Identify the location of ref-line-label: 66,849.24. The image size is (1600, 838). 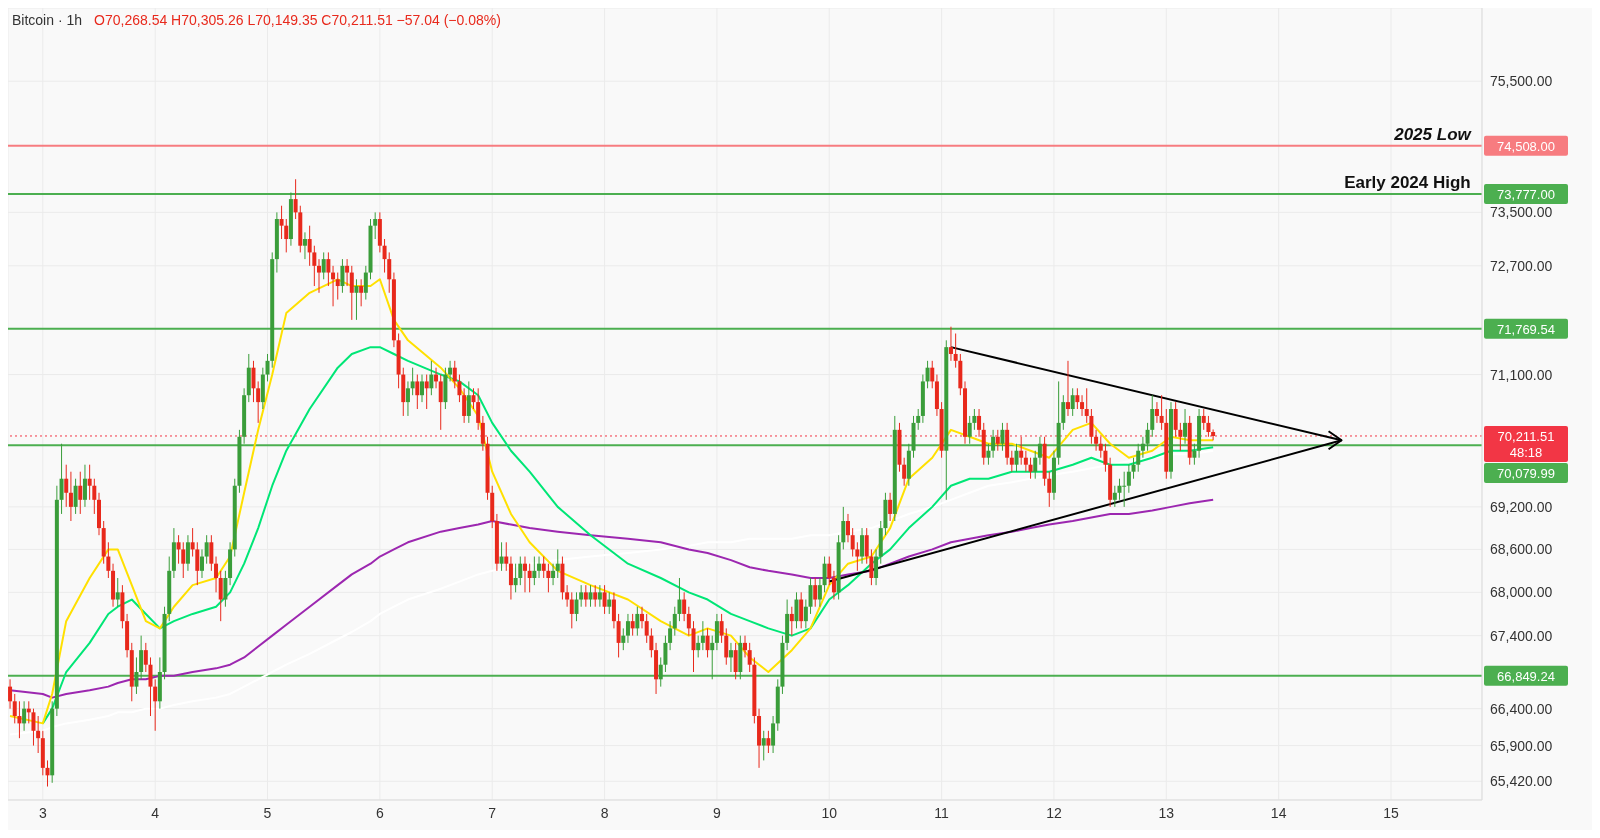
(1526, 676).